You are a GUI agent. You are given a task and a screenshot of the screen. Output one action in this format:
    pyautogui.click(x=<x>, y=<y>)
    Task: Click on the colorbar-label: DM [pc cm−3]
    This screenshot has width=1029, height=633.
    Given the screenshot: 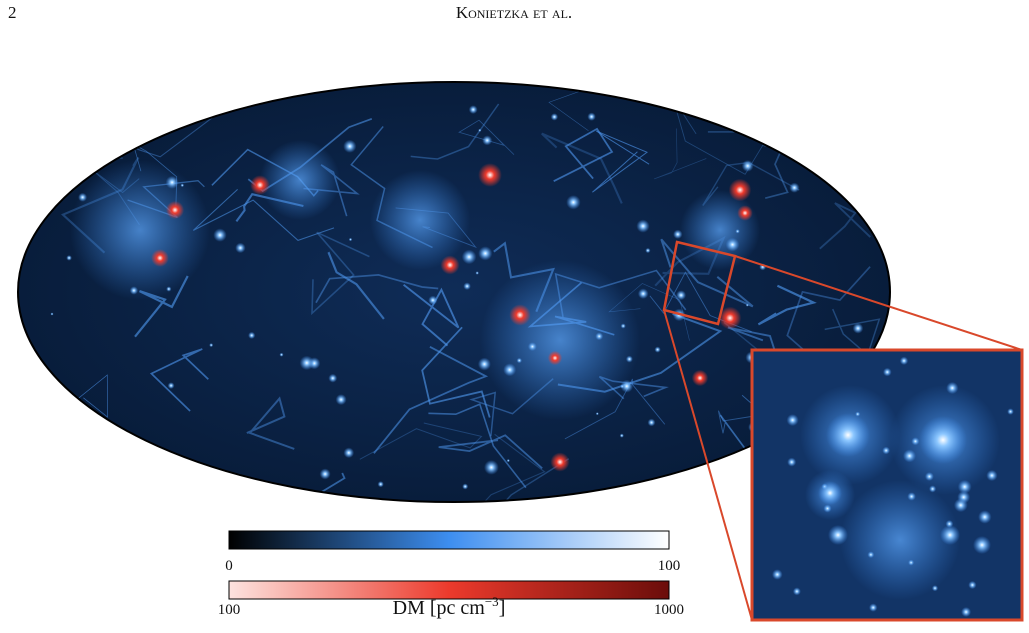 What is the action you would take?
    pyautogui.click(x=449, y=606)
    